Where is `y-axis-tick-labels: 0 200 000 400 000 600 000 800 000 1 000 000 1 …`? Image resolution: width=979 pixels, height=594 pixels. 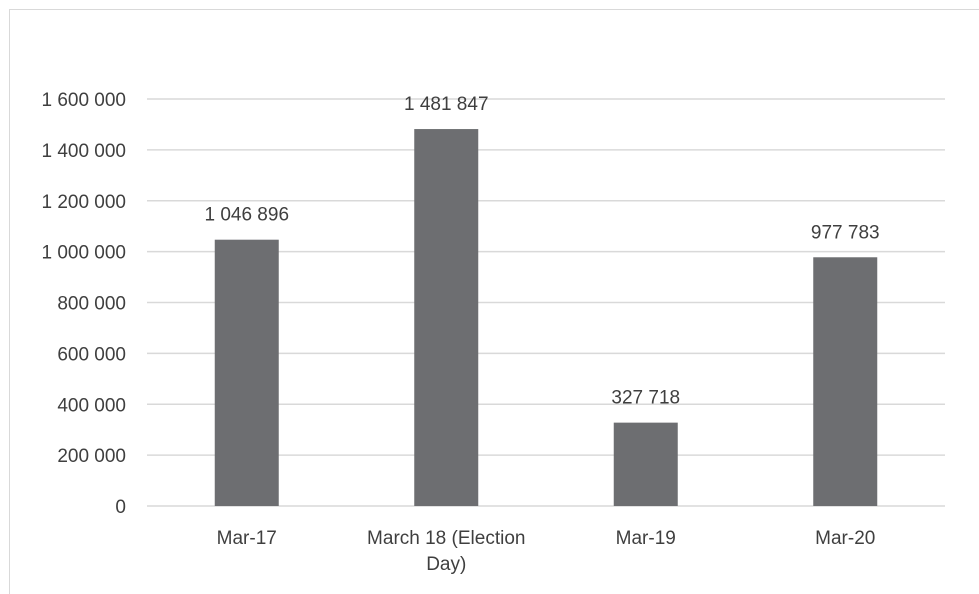
y-axis-tick-labels: 0 200 000 400 000 600 000 800 000 1 000 000 1 … is located at coordinates (83, 304).